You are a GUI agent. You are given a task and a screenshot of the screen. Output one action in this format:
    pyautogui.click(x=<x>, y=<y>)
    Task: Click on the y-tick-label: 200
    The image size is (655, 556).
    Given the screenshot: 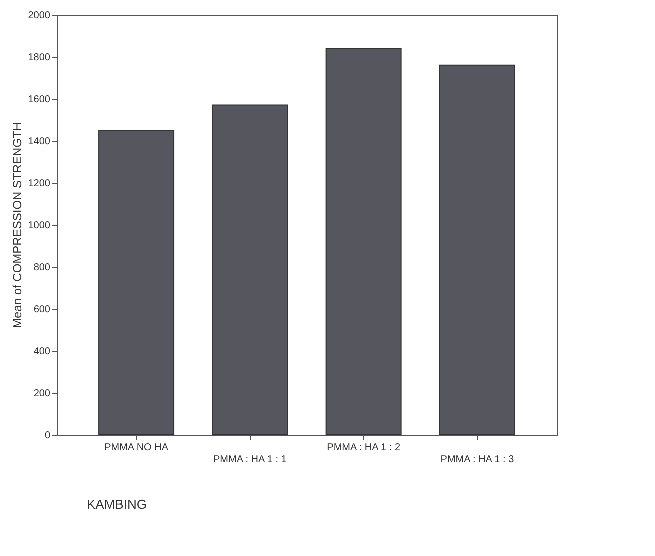 What is the action you would take?
    pyautogui.click(x=42, y=394)
    